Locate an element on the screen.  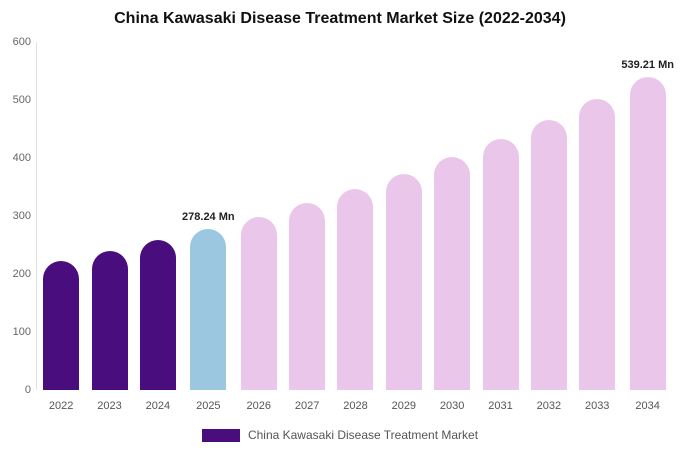
bar-column: 539.21 Mn 2034 is located at coordinates (647, 227).